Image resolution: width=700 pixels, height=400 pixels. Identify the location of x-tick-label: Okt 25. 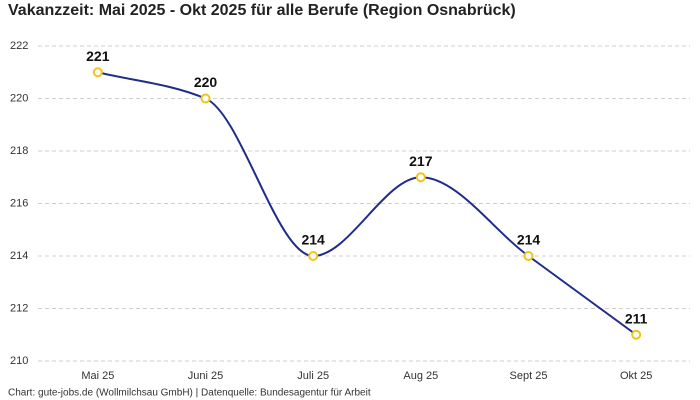
(636, 376).